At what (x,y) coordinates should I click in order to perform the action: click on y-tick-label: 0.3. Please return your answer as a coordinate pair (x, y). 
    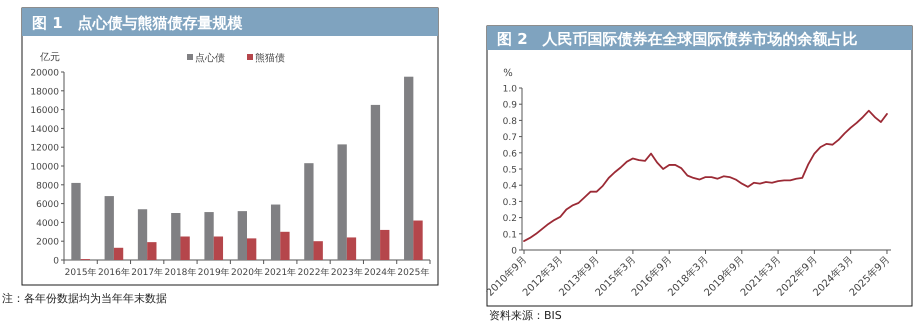
    Looking at the image, I should click on (509, 203).